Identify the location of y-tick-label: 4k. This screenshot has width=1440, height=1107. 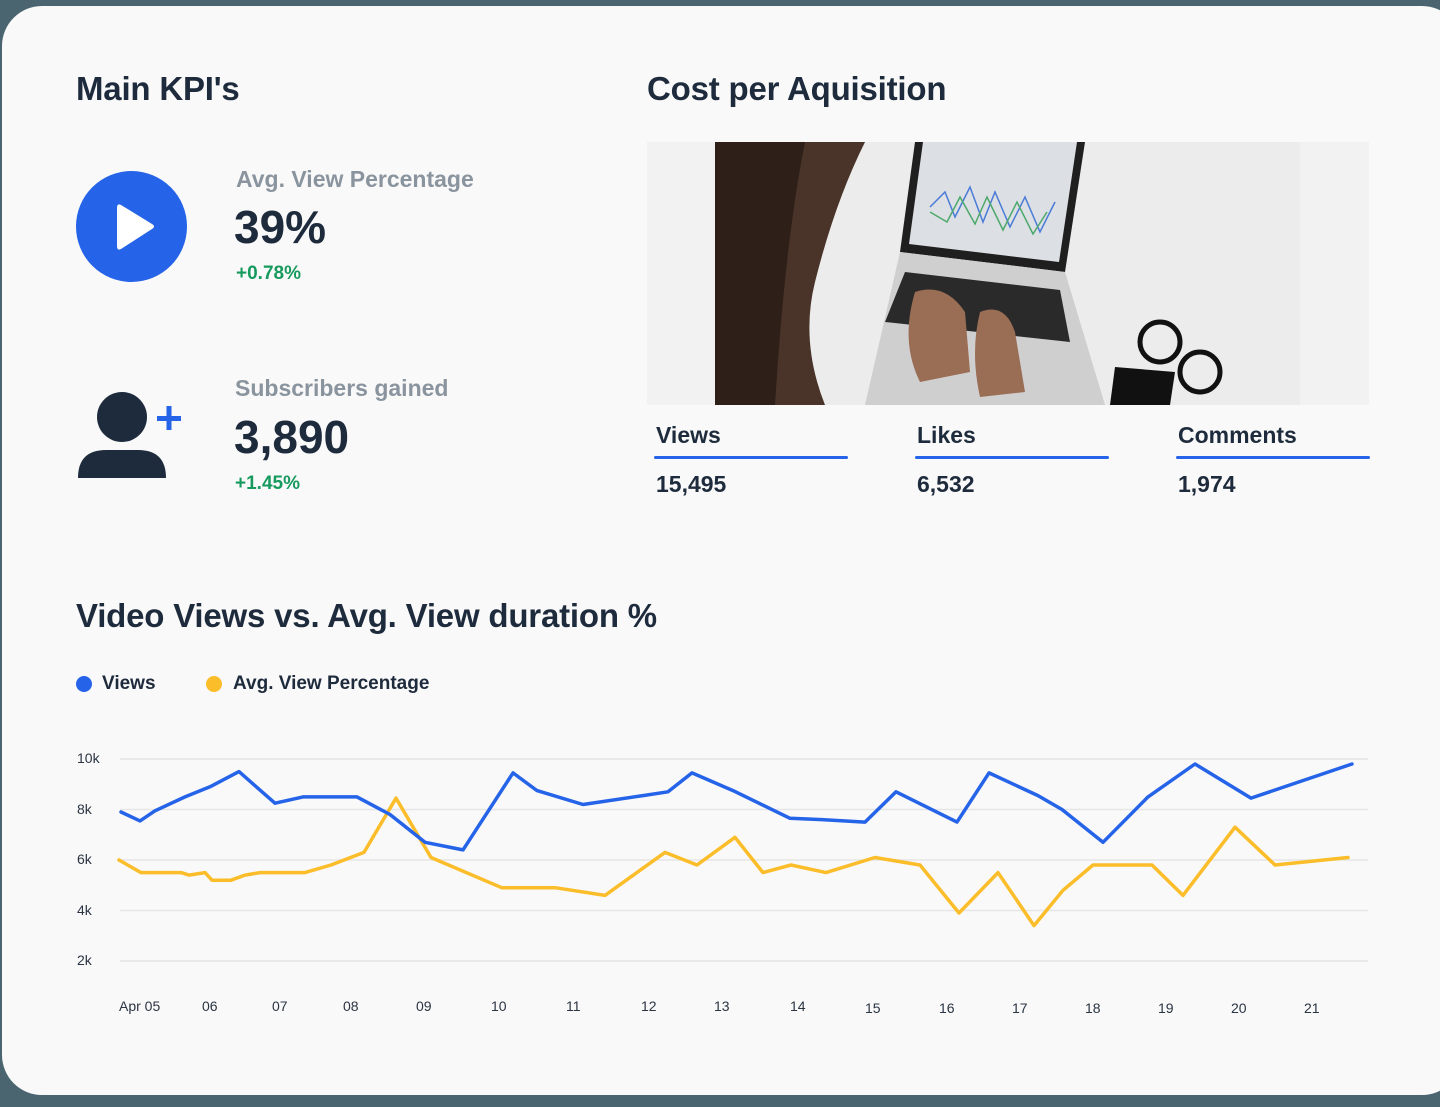
(84, 909).